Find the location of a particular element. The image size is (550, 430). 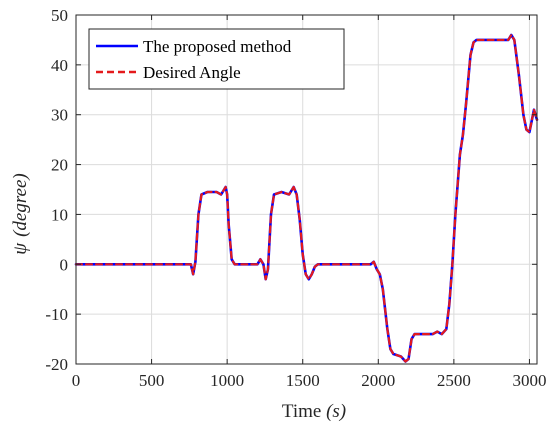

x-axis-label: Time (s) is located at coordinates (314, 411).